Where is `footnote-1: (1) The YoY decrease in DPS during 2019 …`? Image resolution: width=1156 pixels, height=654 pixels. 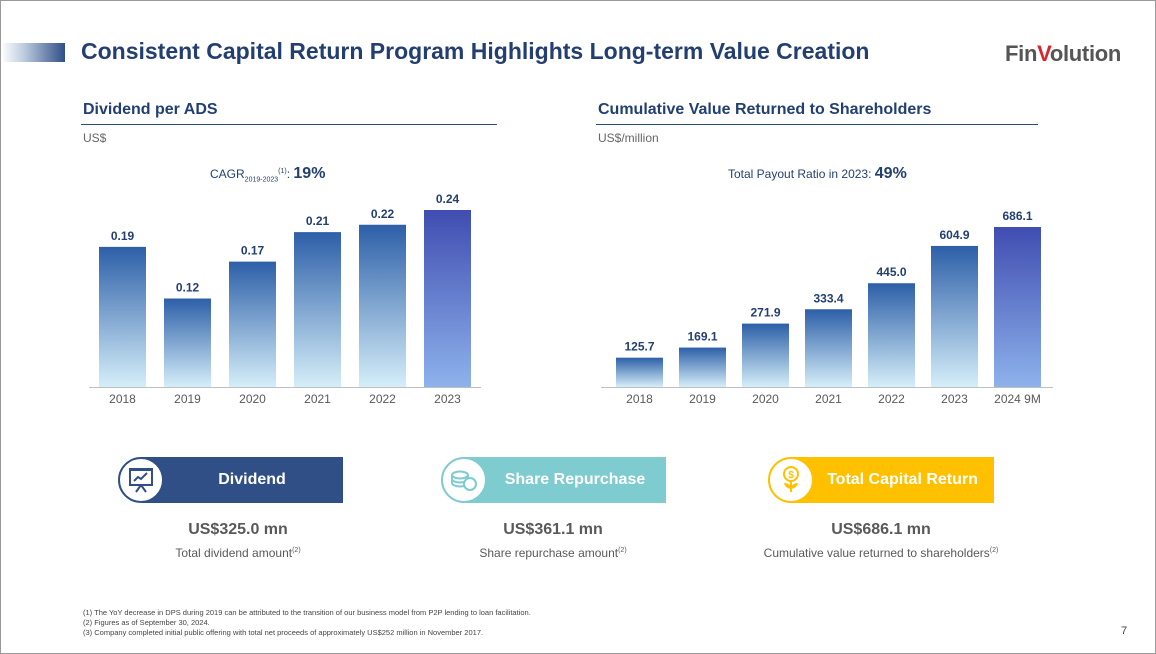 footnote-1: (1) The YoY decrease in DPS during 2019 … is located at coordinates (307, 612).